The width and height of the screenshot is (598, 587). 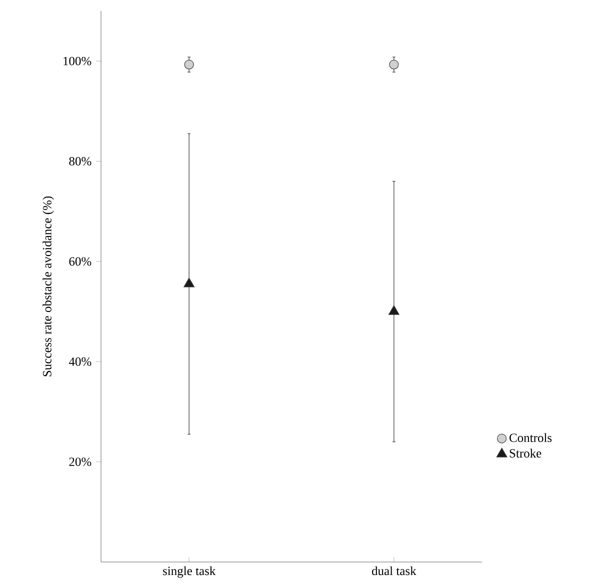 I want to click on legend-label: Controls, so click(x=531, y=437).